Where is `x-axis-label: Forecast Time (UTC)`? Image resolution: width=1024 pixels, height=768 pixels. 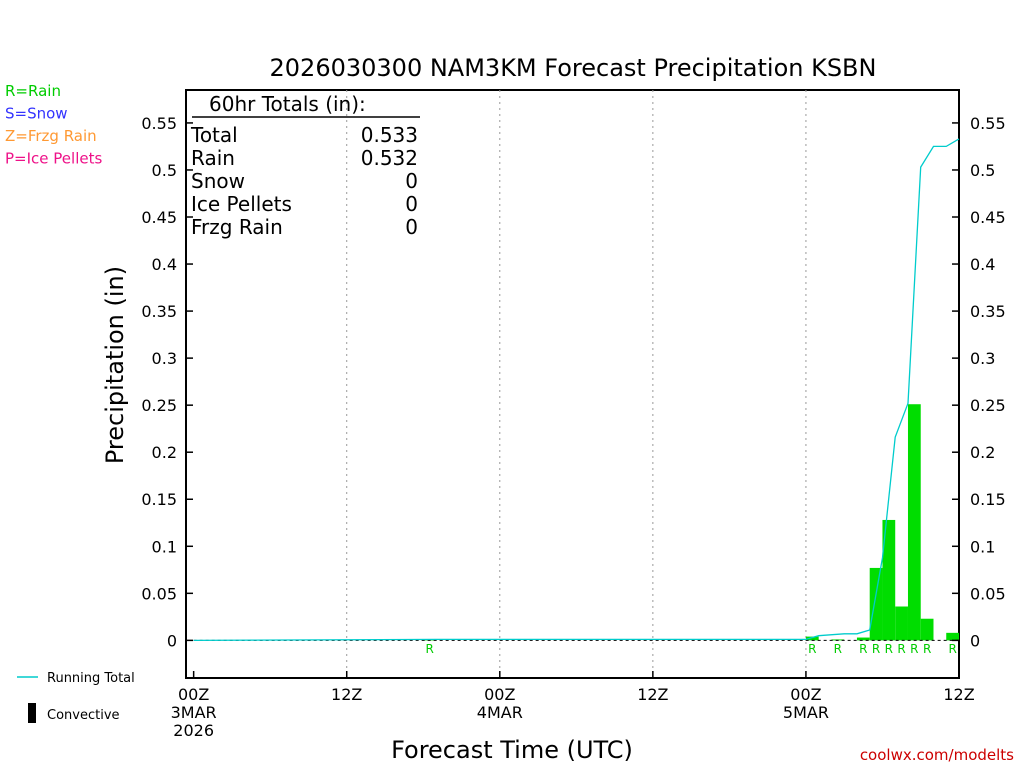
x-axis-label: Forecast Time (UTC) is located at coordinates (512, 750).